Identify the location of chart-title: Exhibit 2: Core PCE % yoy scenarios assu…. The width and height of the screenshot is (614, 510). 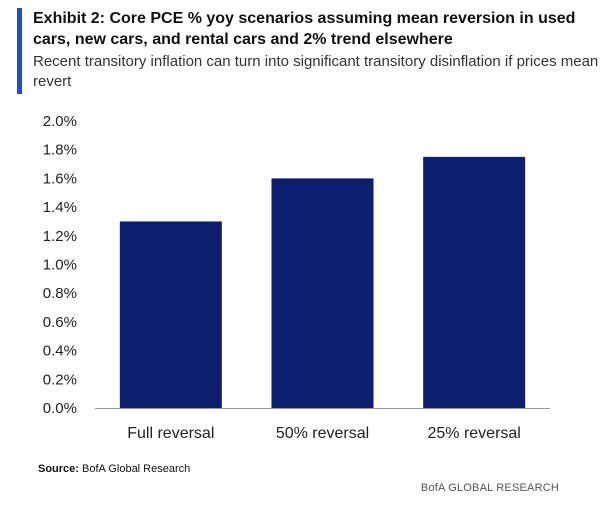
(304, 29).